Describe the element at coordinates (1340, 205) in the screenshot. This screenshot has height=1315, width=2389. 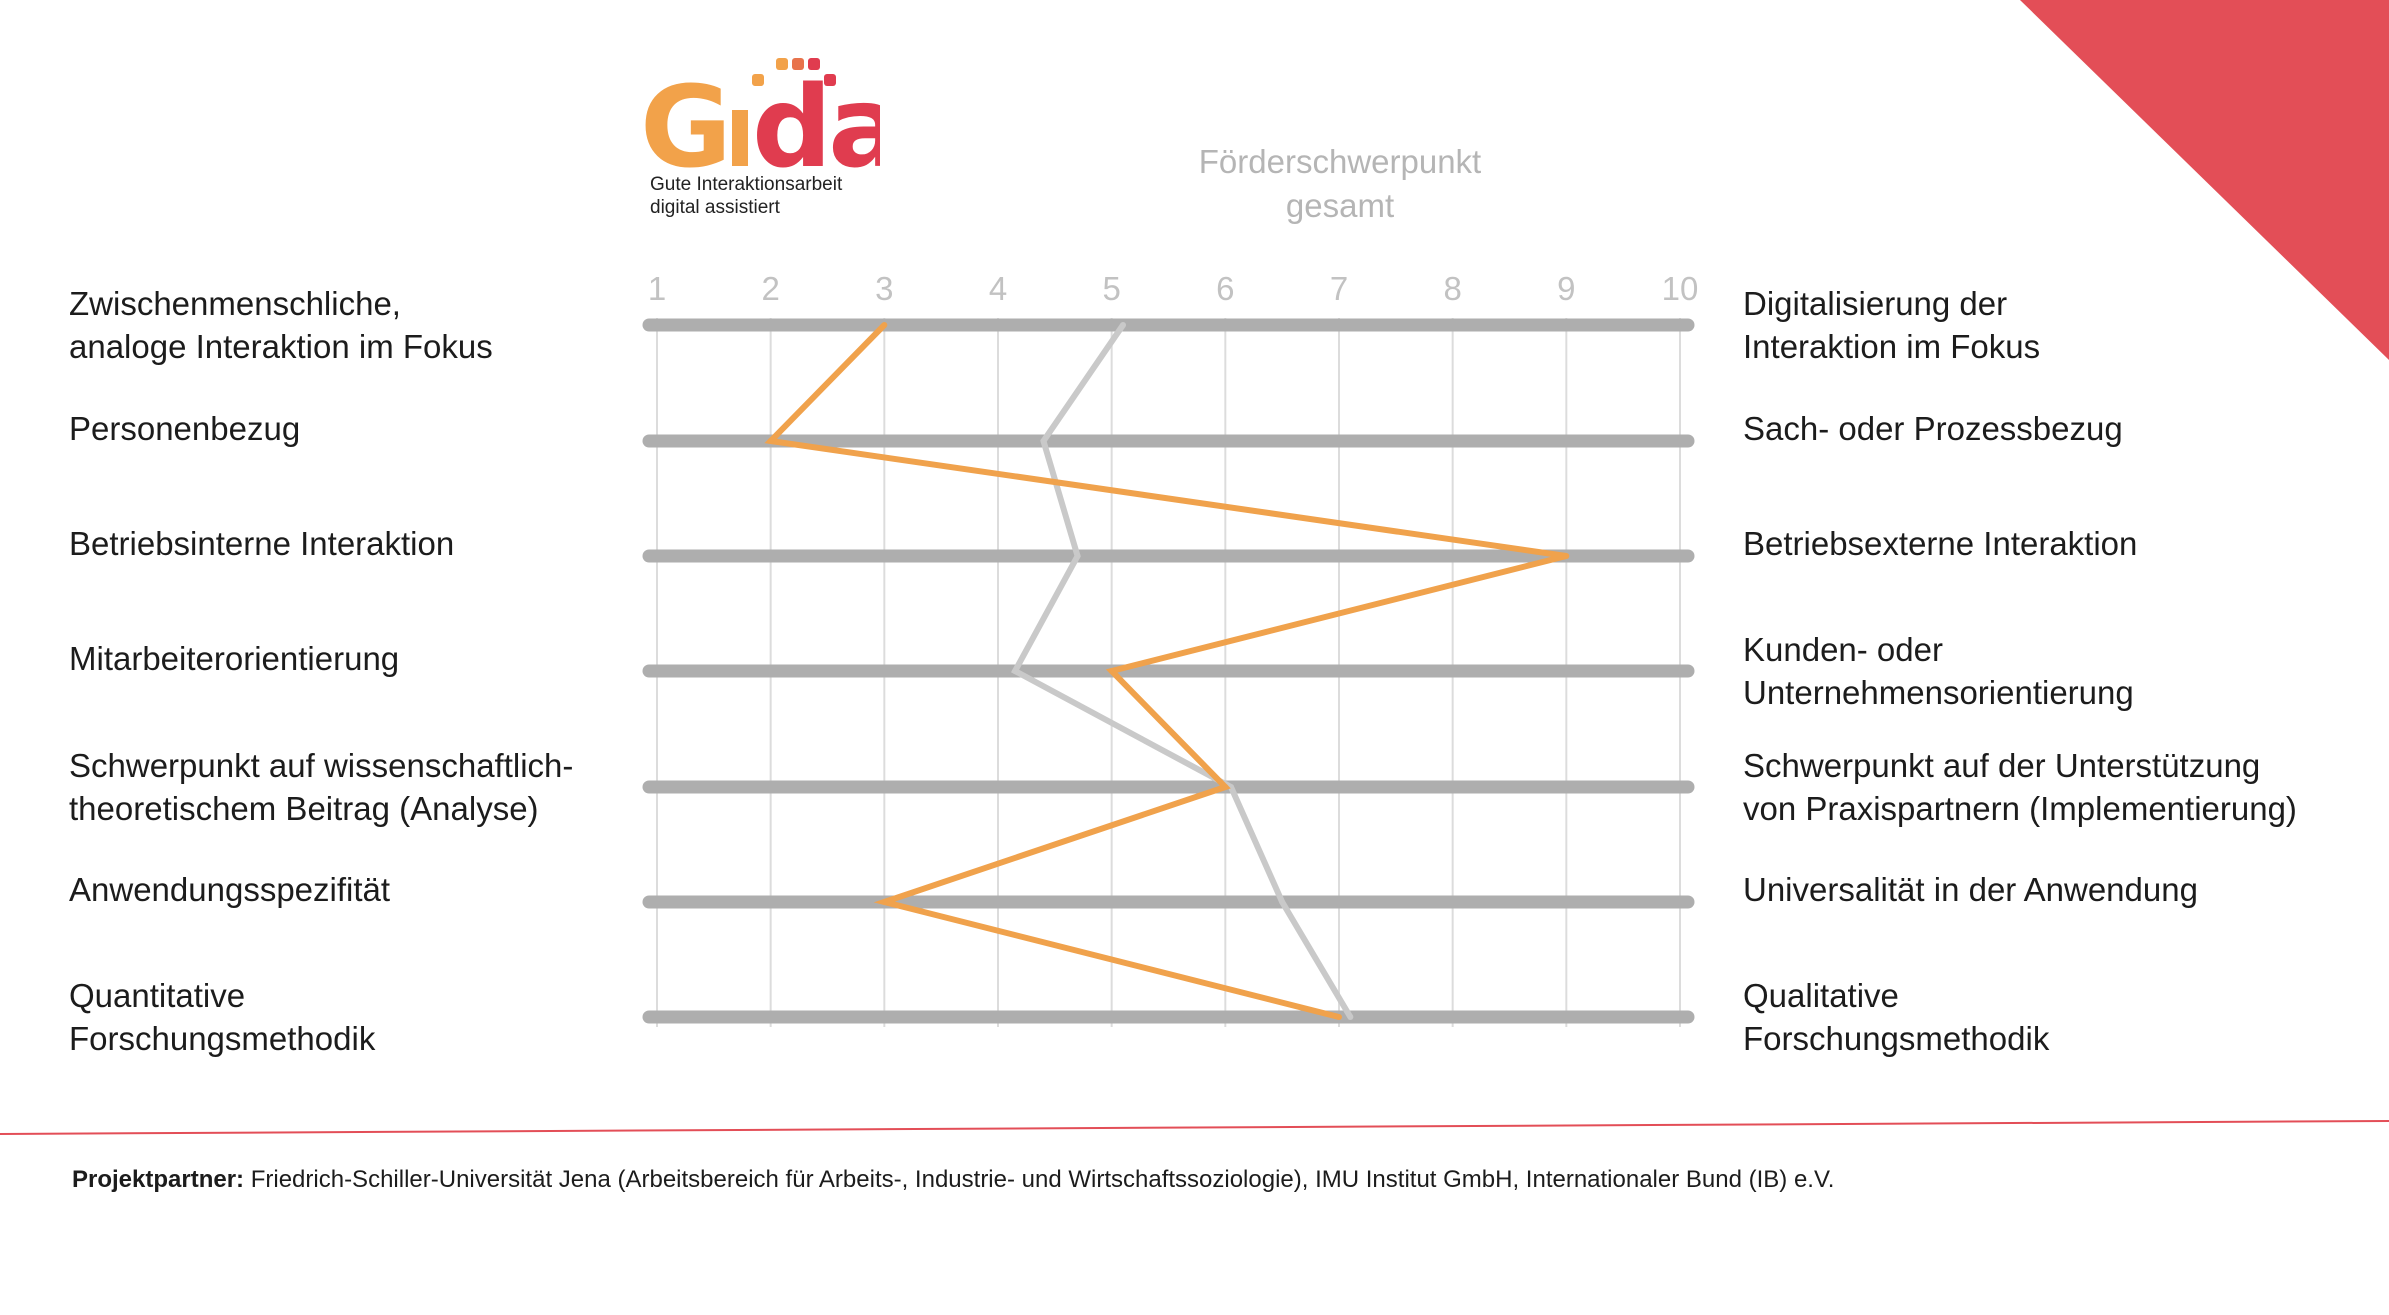
I see `chart-title-line2: gesamt` at that location.